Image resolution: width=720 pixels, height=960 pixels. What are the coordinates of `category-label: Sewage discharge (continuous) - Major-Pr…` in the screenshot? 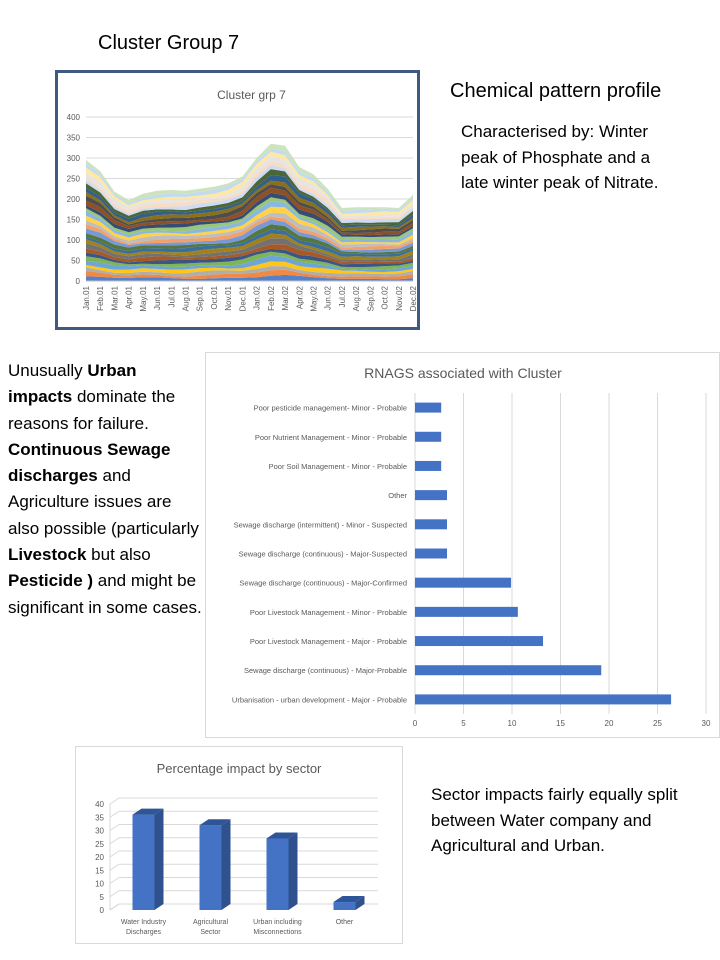 It's located at (325, 670).